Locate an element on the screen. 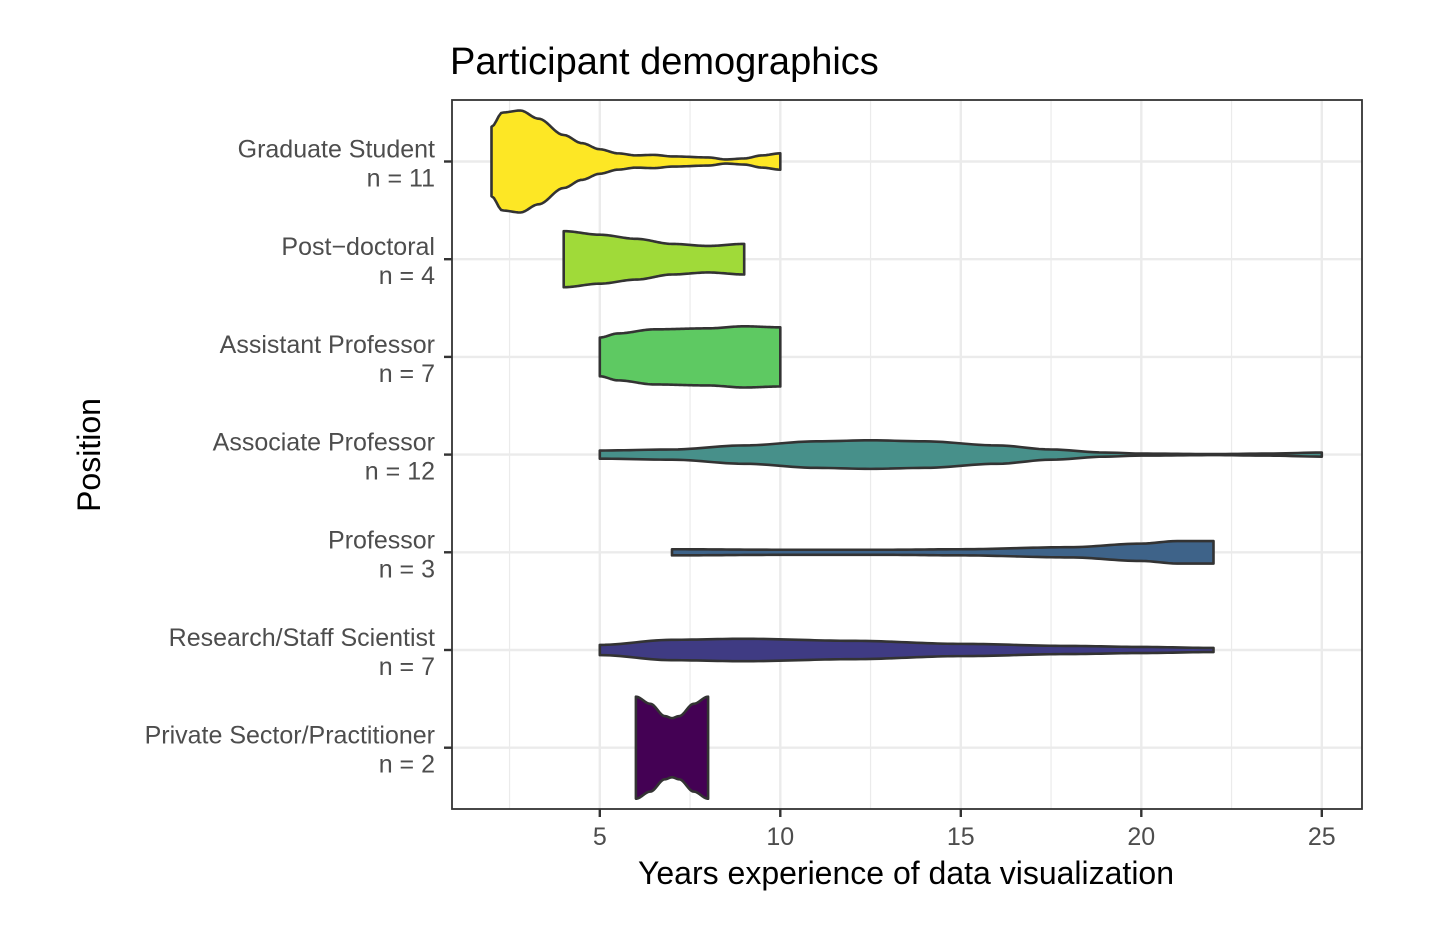 The image size is (1438, 944). y-tick-label-count: n = 2 is located at coordinates (407, 765).